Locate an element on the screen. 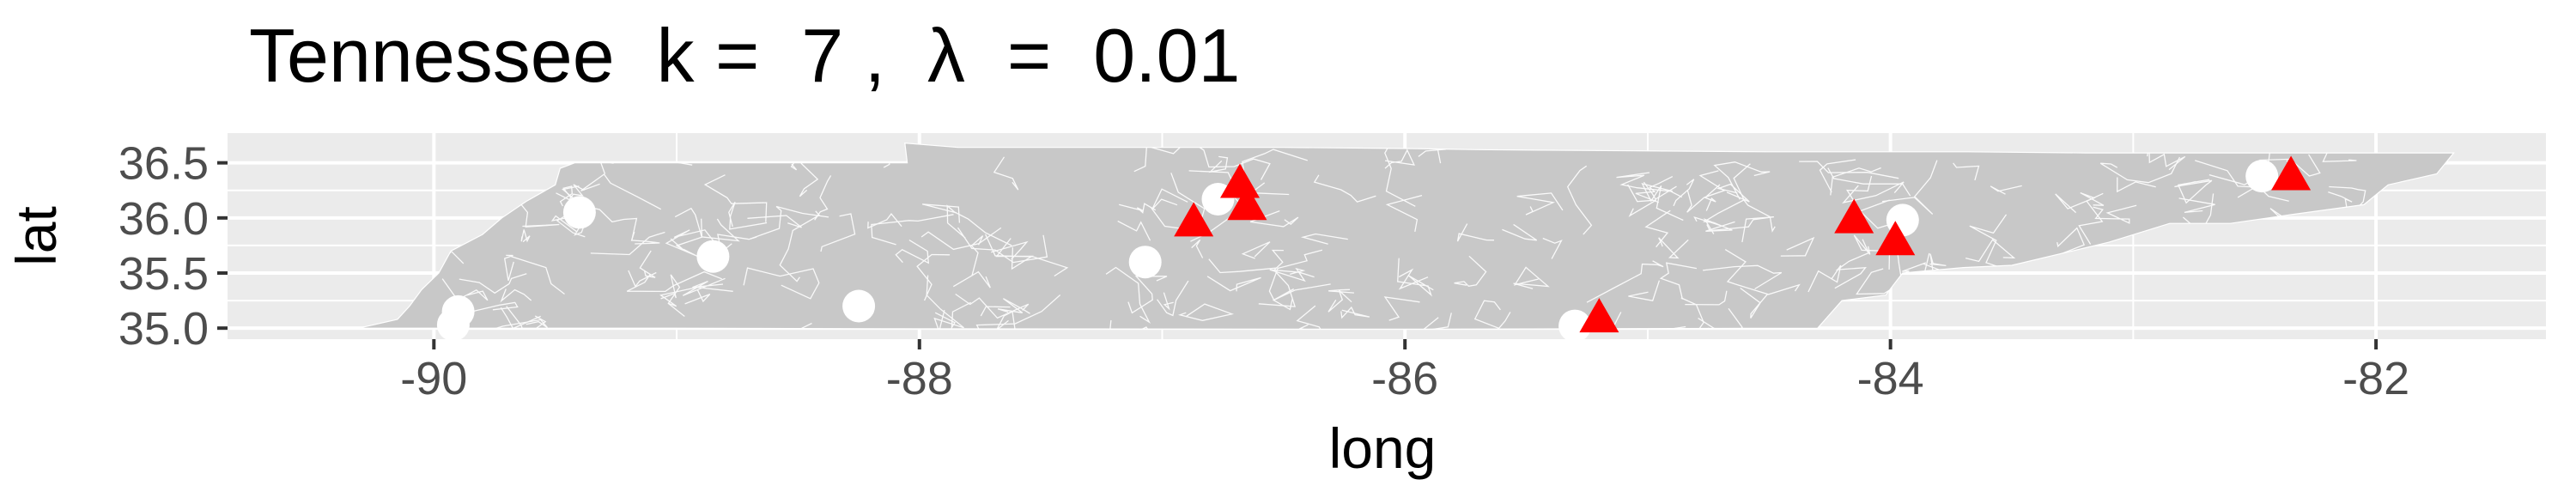  x-tick-label: -84 is located at coordinates (1890, 379).